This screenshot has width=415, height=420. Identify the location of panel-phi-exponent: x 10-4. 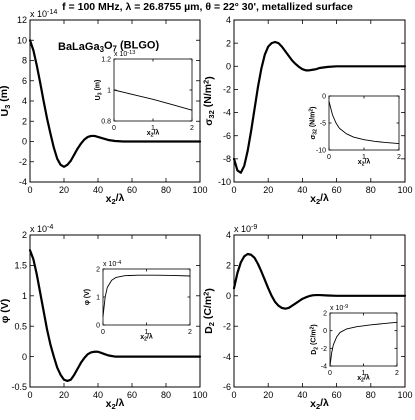
(41, 228).